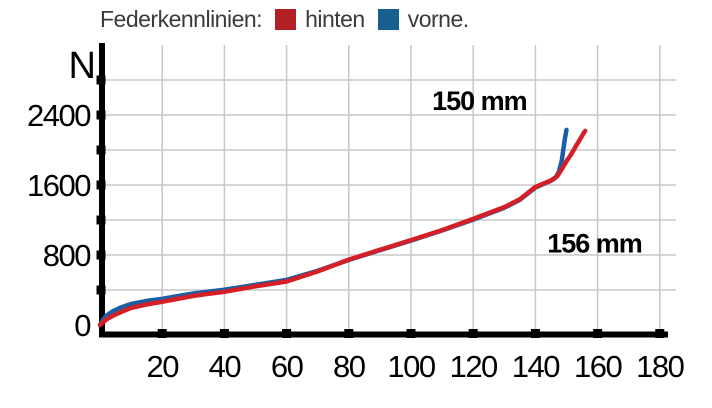 The image size is (712, 408). Describe the element at coordinates (479, 101) in the screenshot. I see `annotation-150-mm: 150 mm` at that location.